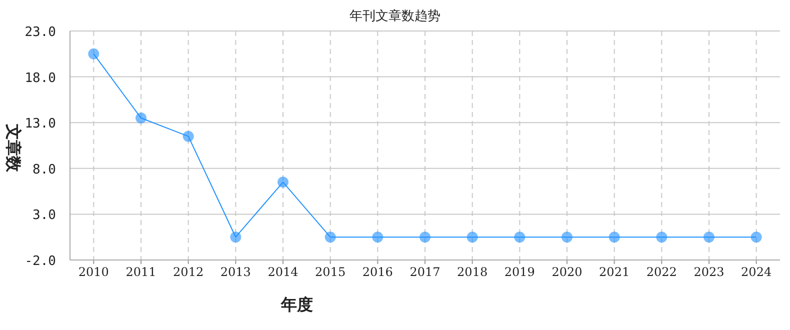  What do you see at coordinates (519, 272) in the screenshot?
I see `xtick: 2019` at bounding box center [519, 272].